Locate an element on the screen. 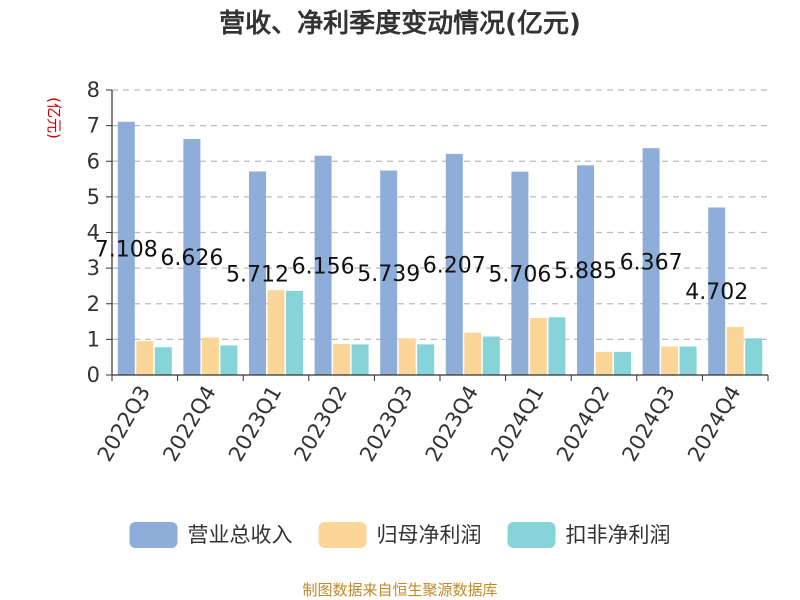 This screenshot has height=600, width=800. bar-2-2024Q1 is located at coordinates (538, 346).